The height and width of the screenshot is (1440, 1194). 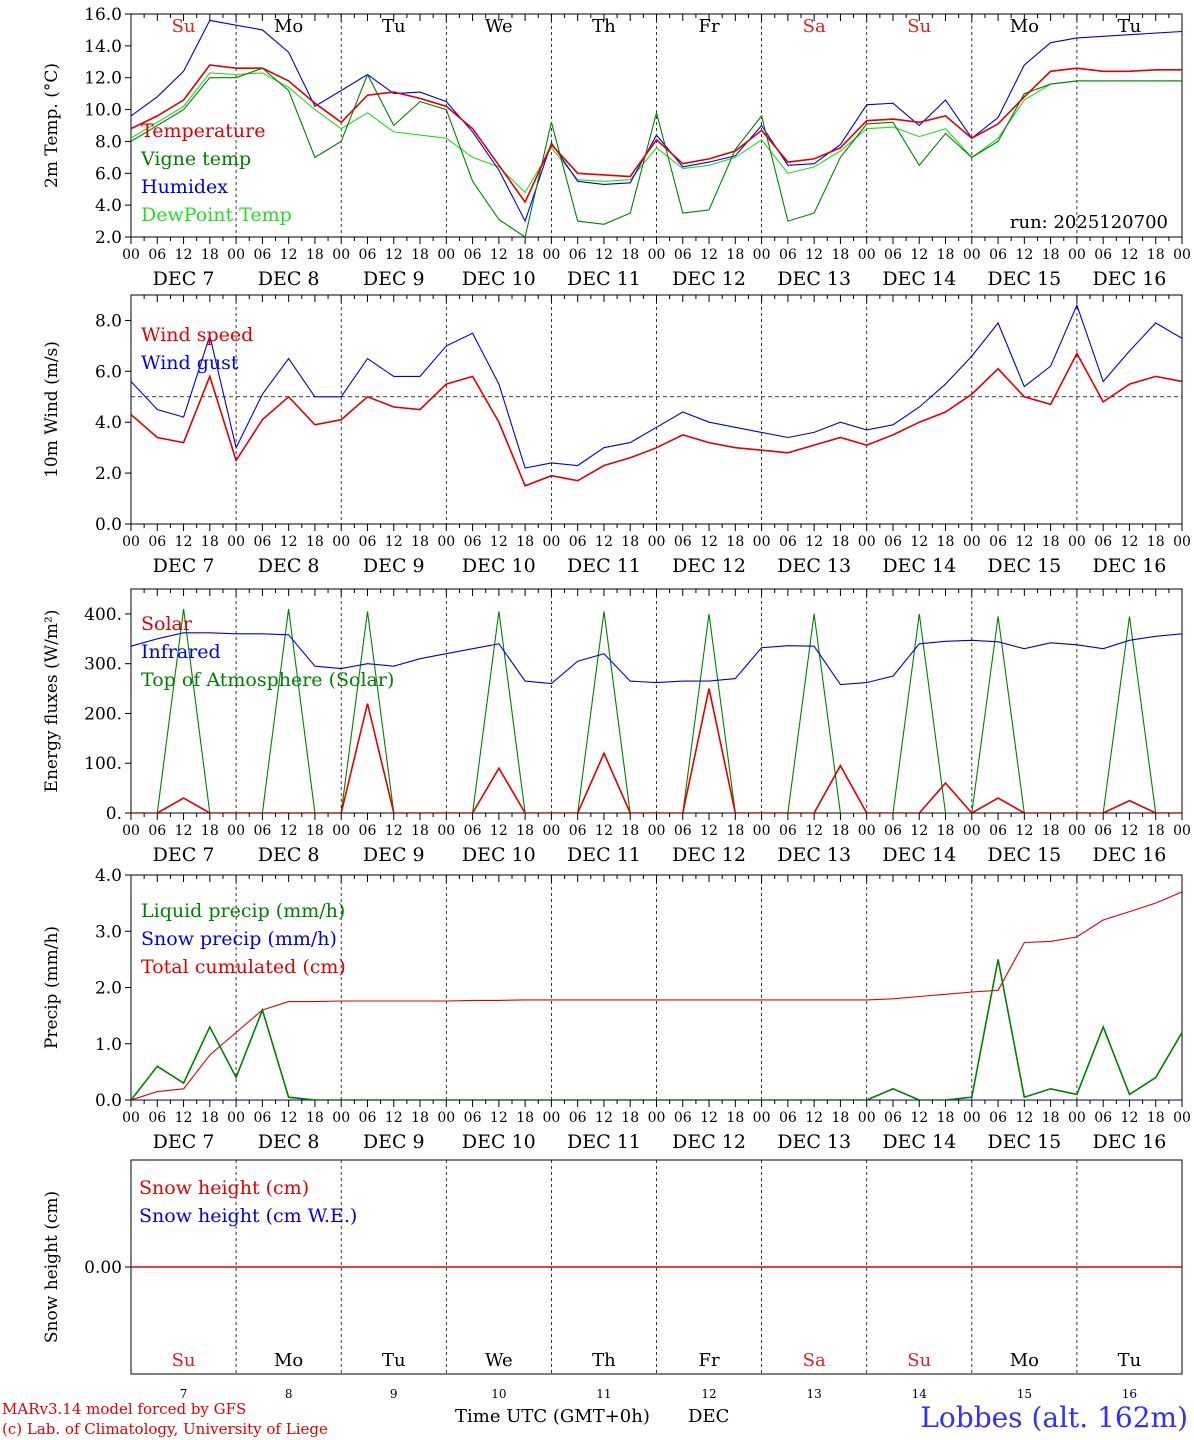 What do you see at coordinates (656, 659) in the screenshot?
I see `series-line-infrared` at bounding box center [656, 659].